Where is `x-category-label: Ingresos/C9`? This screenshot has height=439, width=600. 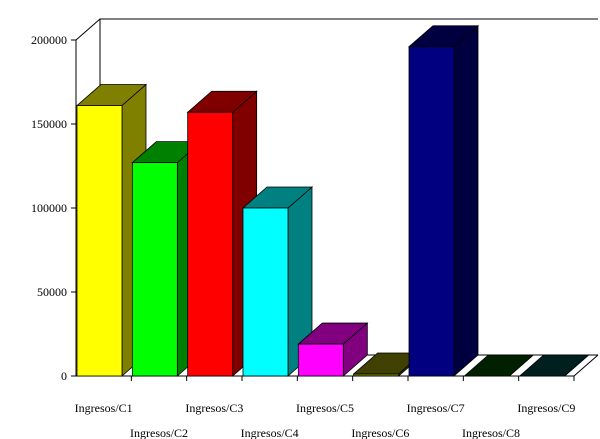 x-category-label: Ingresos/C9 is located at coordinates (546, 408).